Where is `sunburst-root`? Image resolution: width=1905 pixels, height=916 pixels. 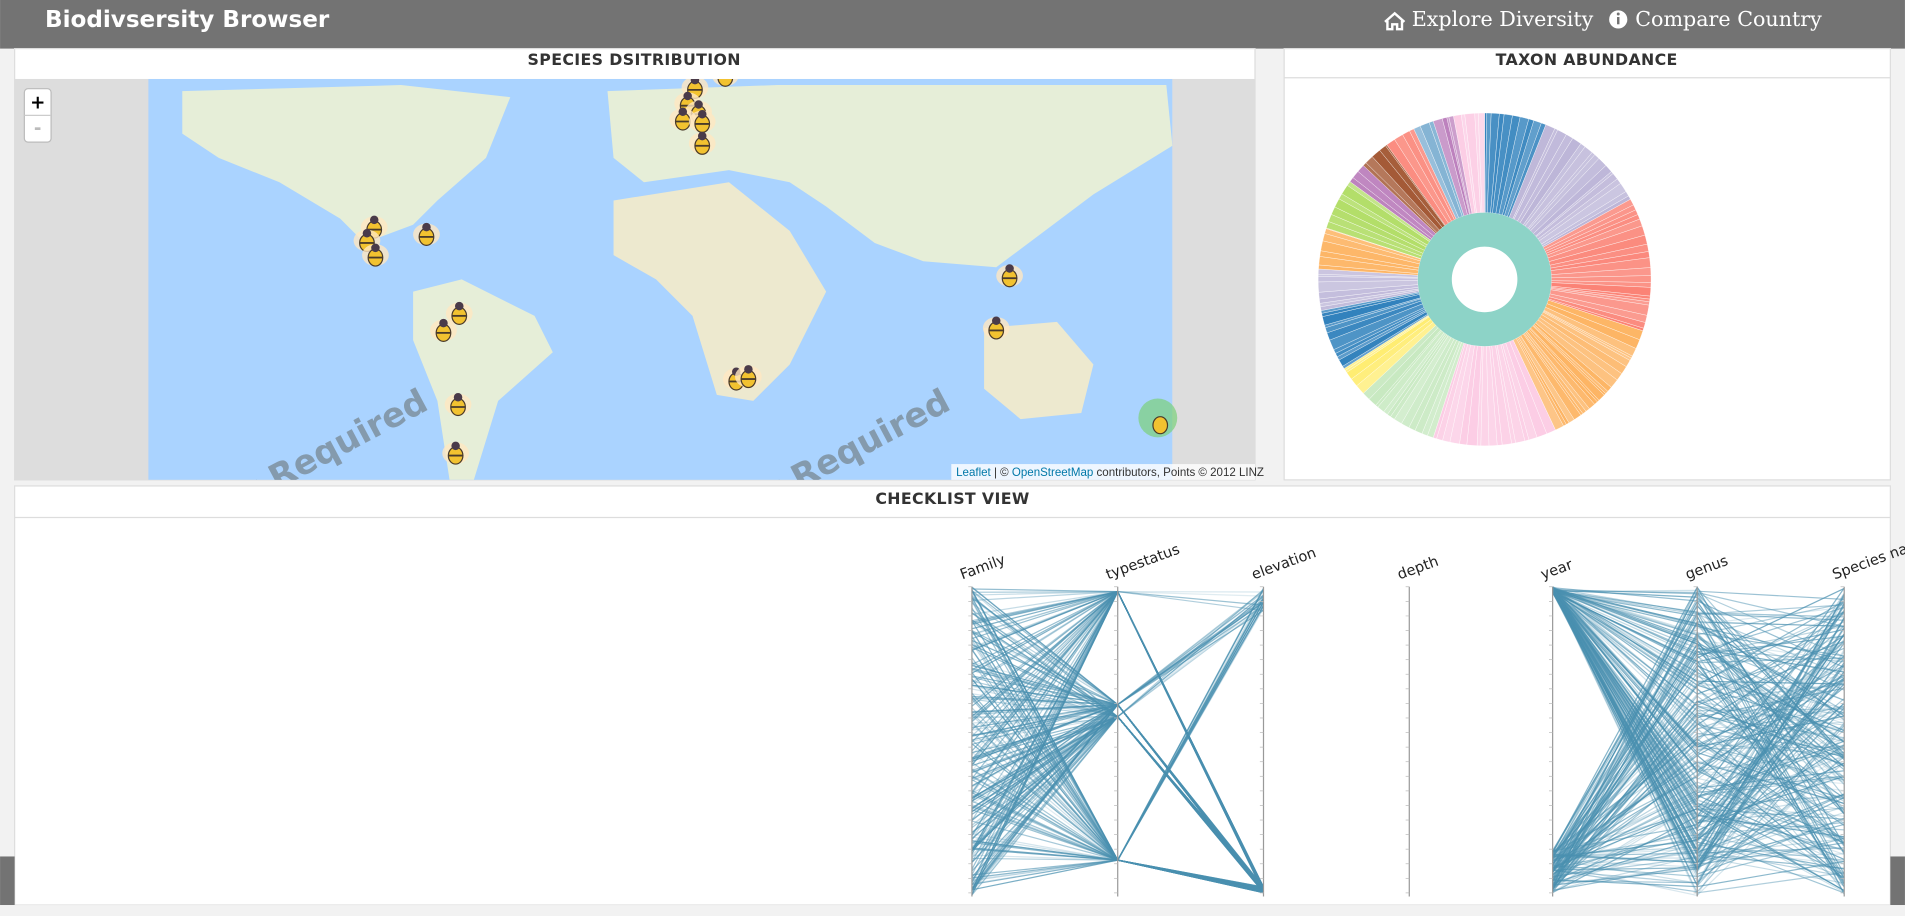 sunburst-root is located at coordinates (1484, 279).